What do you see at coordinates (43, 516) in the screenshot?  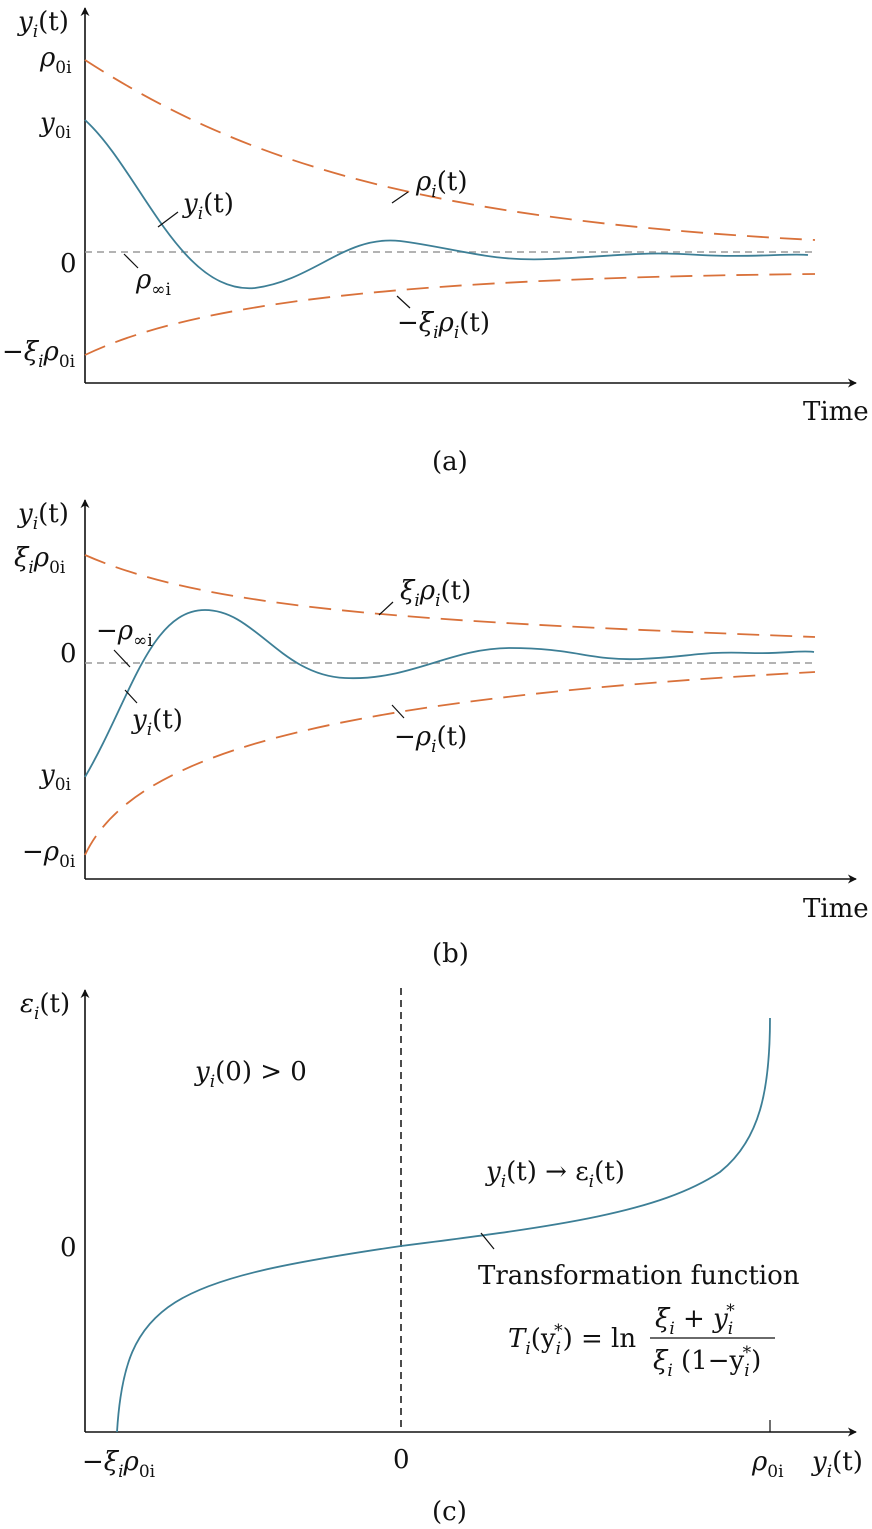 I see `panel-b-y-axis-label: yi(t)` at bounding box center [43, 516].